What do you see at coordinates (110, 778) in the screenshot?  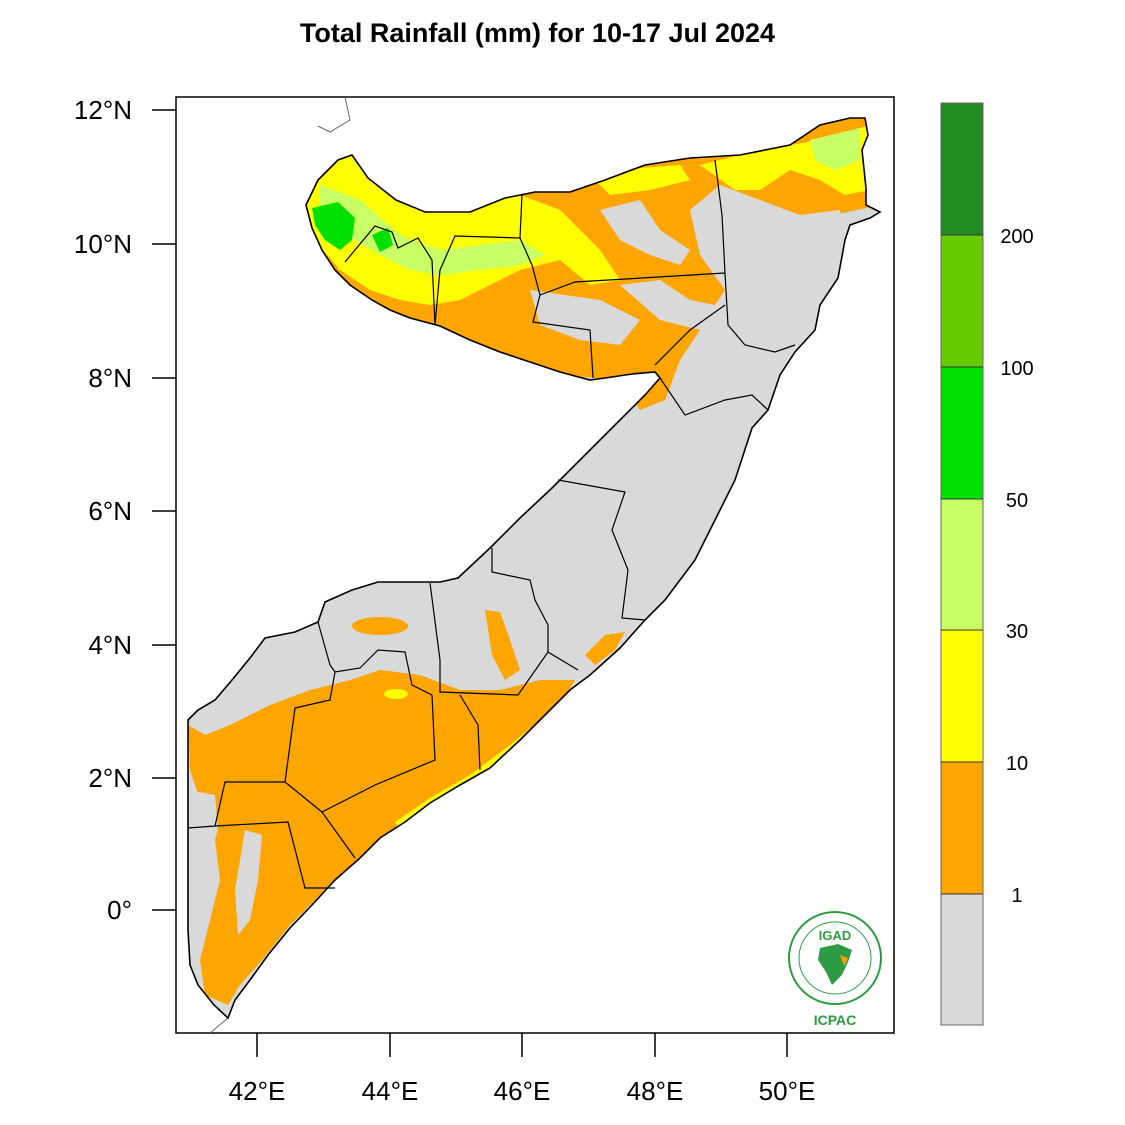 I see `lat-label-2n: 2°N` at bounding box center [110, 778].